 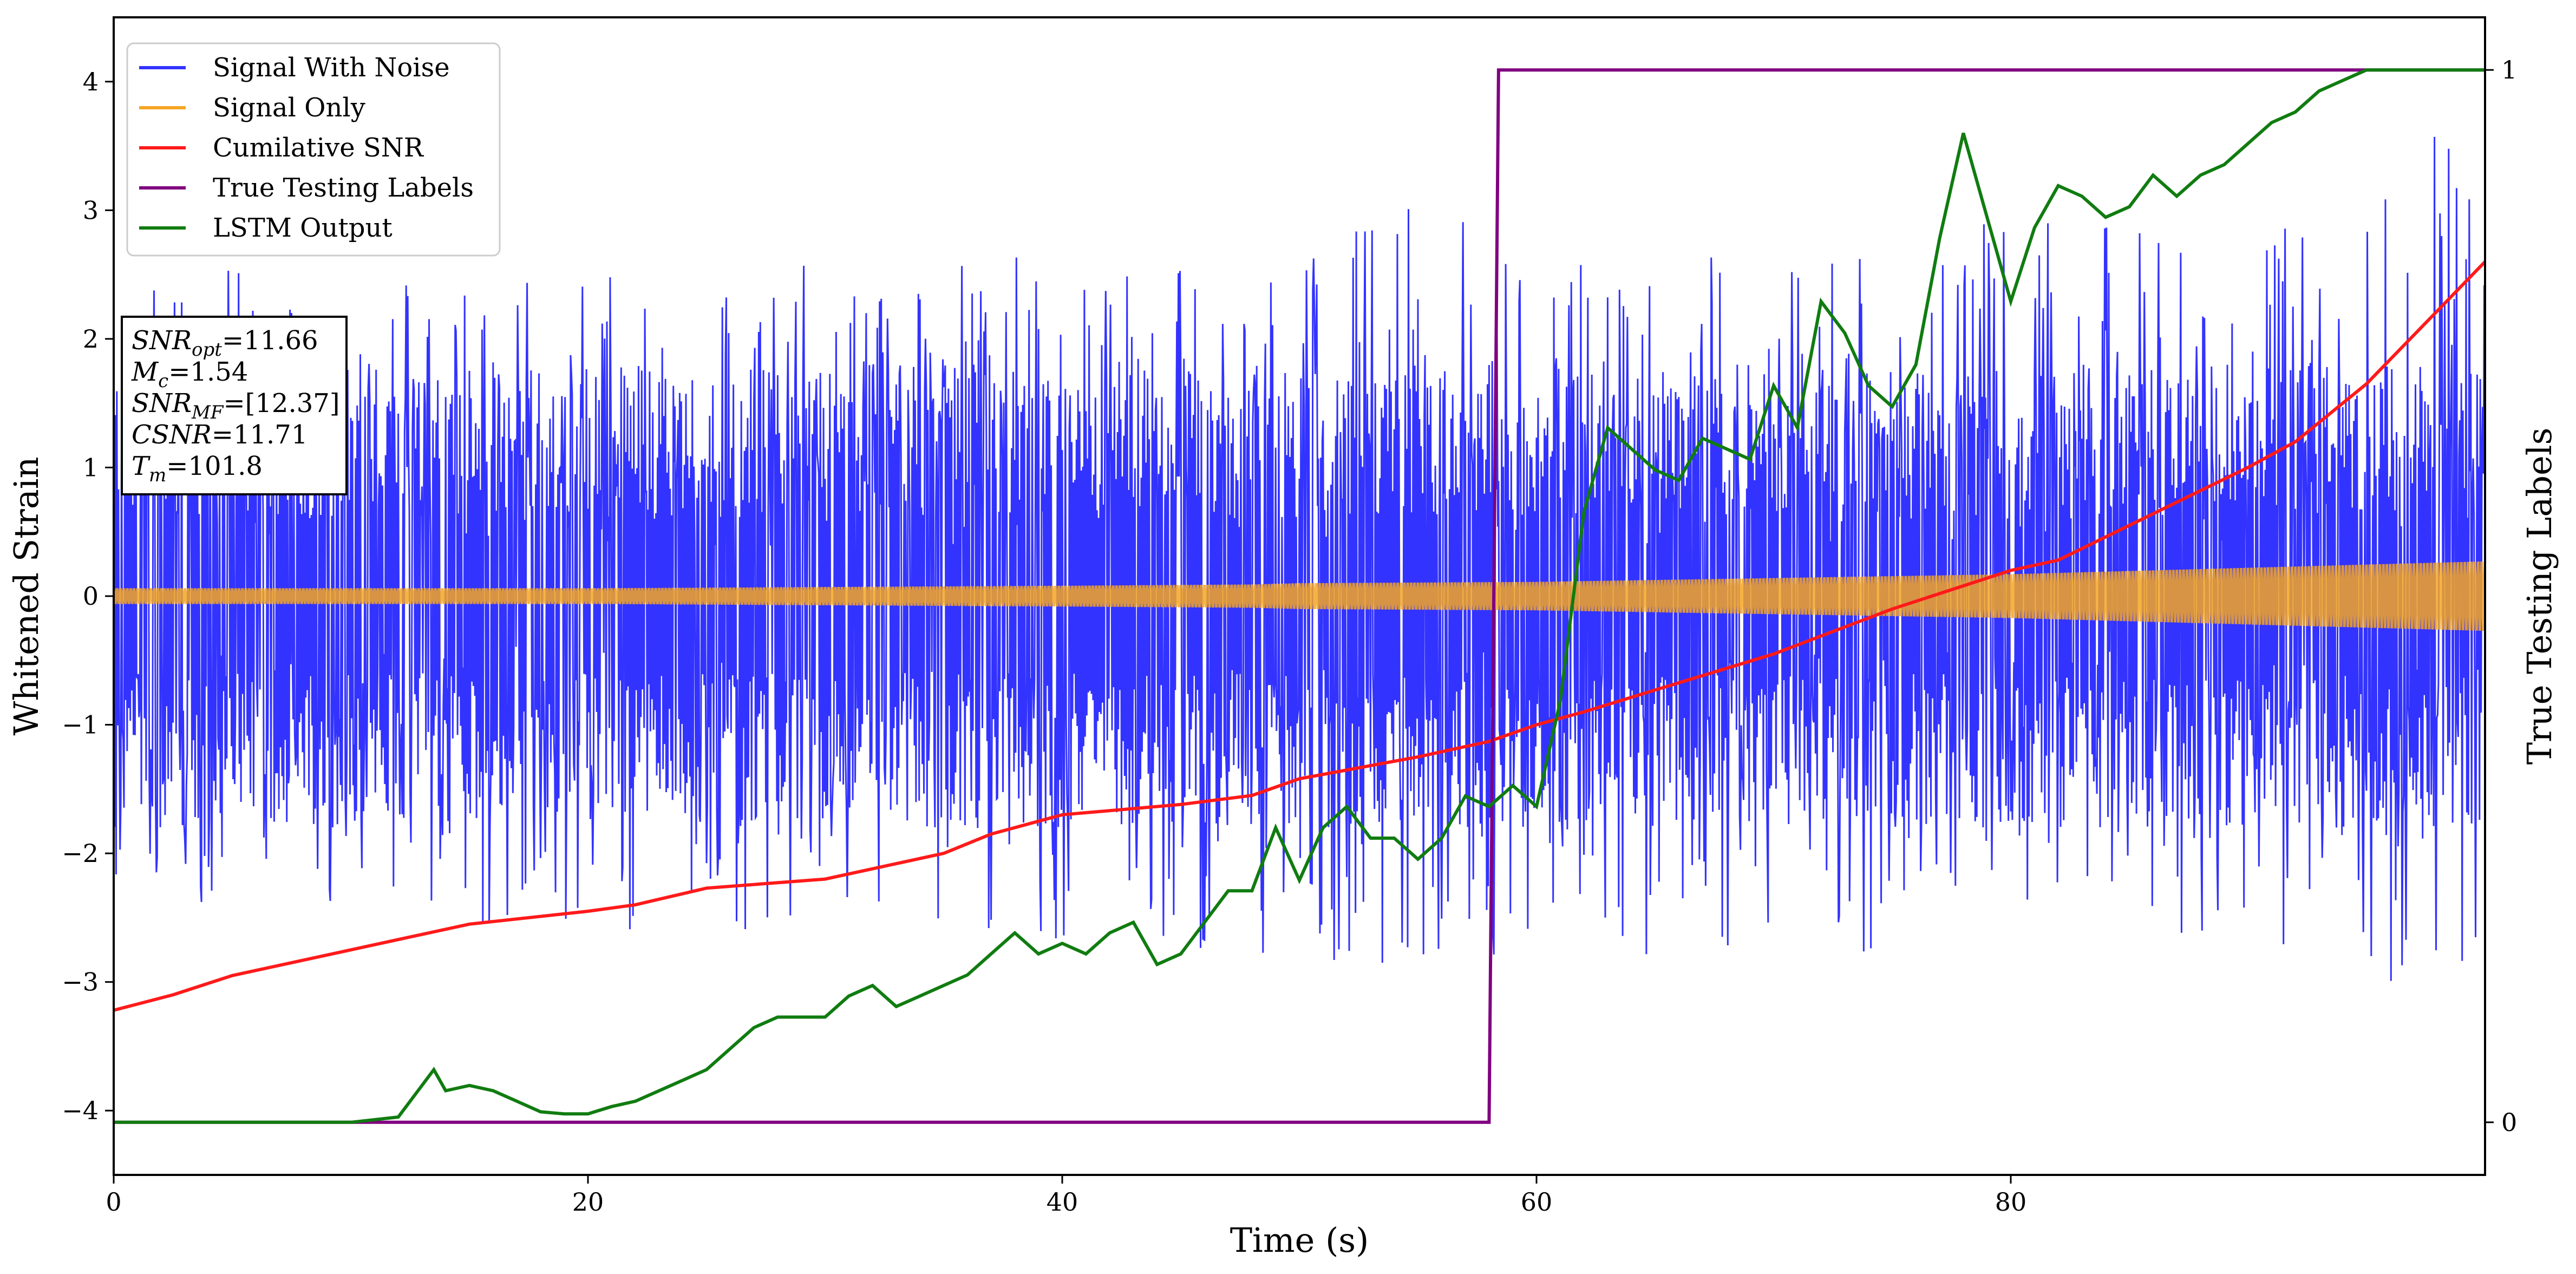 I want to click on y2-tick-label: 1, so click(x=2509, y=69).